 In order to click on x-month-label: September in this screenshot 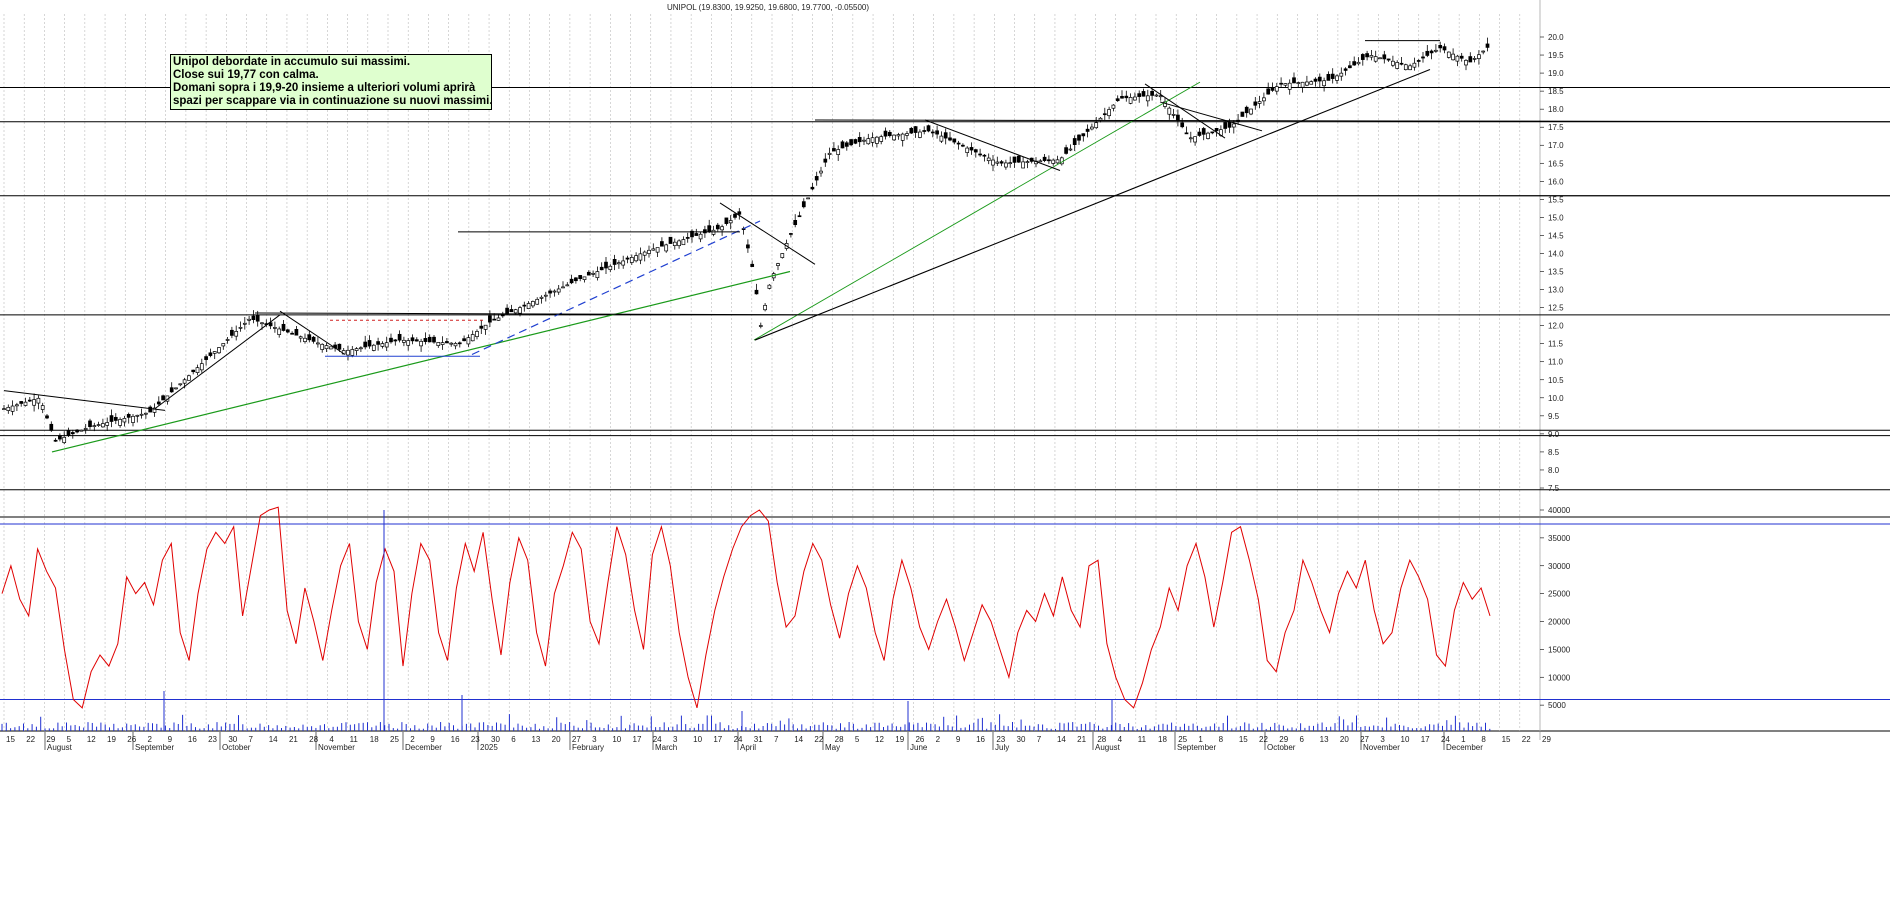, I will do `click(1196, 747)`.